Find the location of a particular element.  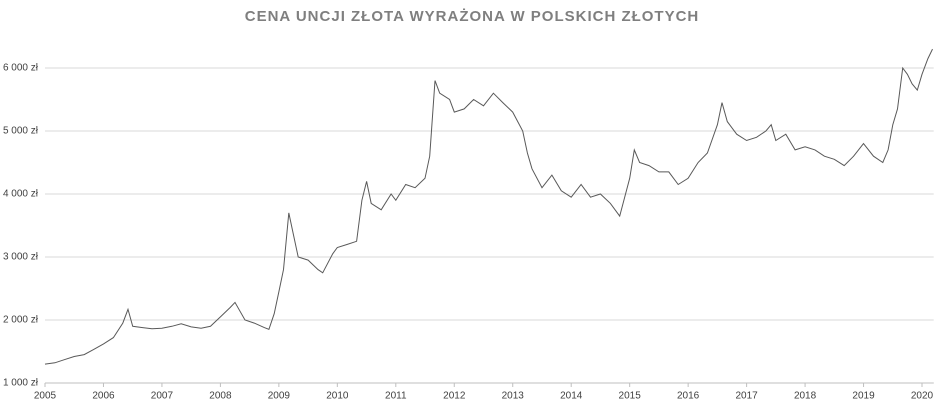

y-tick-label: 5 000 zł is located at coordinates (21, 131).